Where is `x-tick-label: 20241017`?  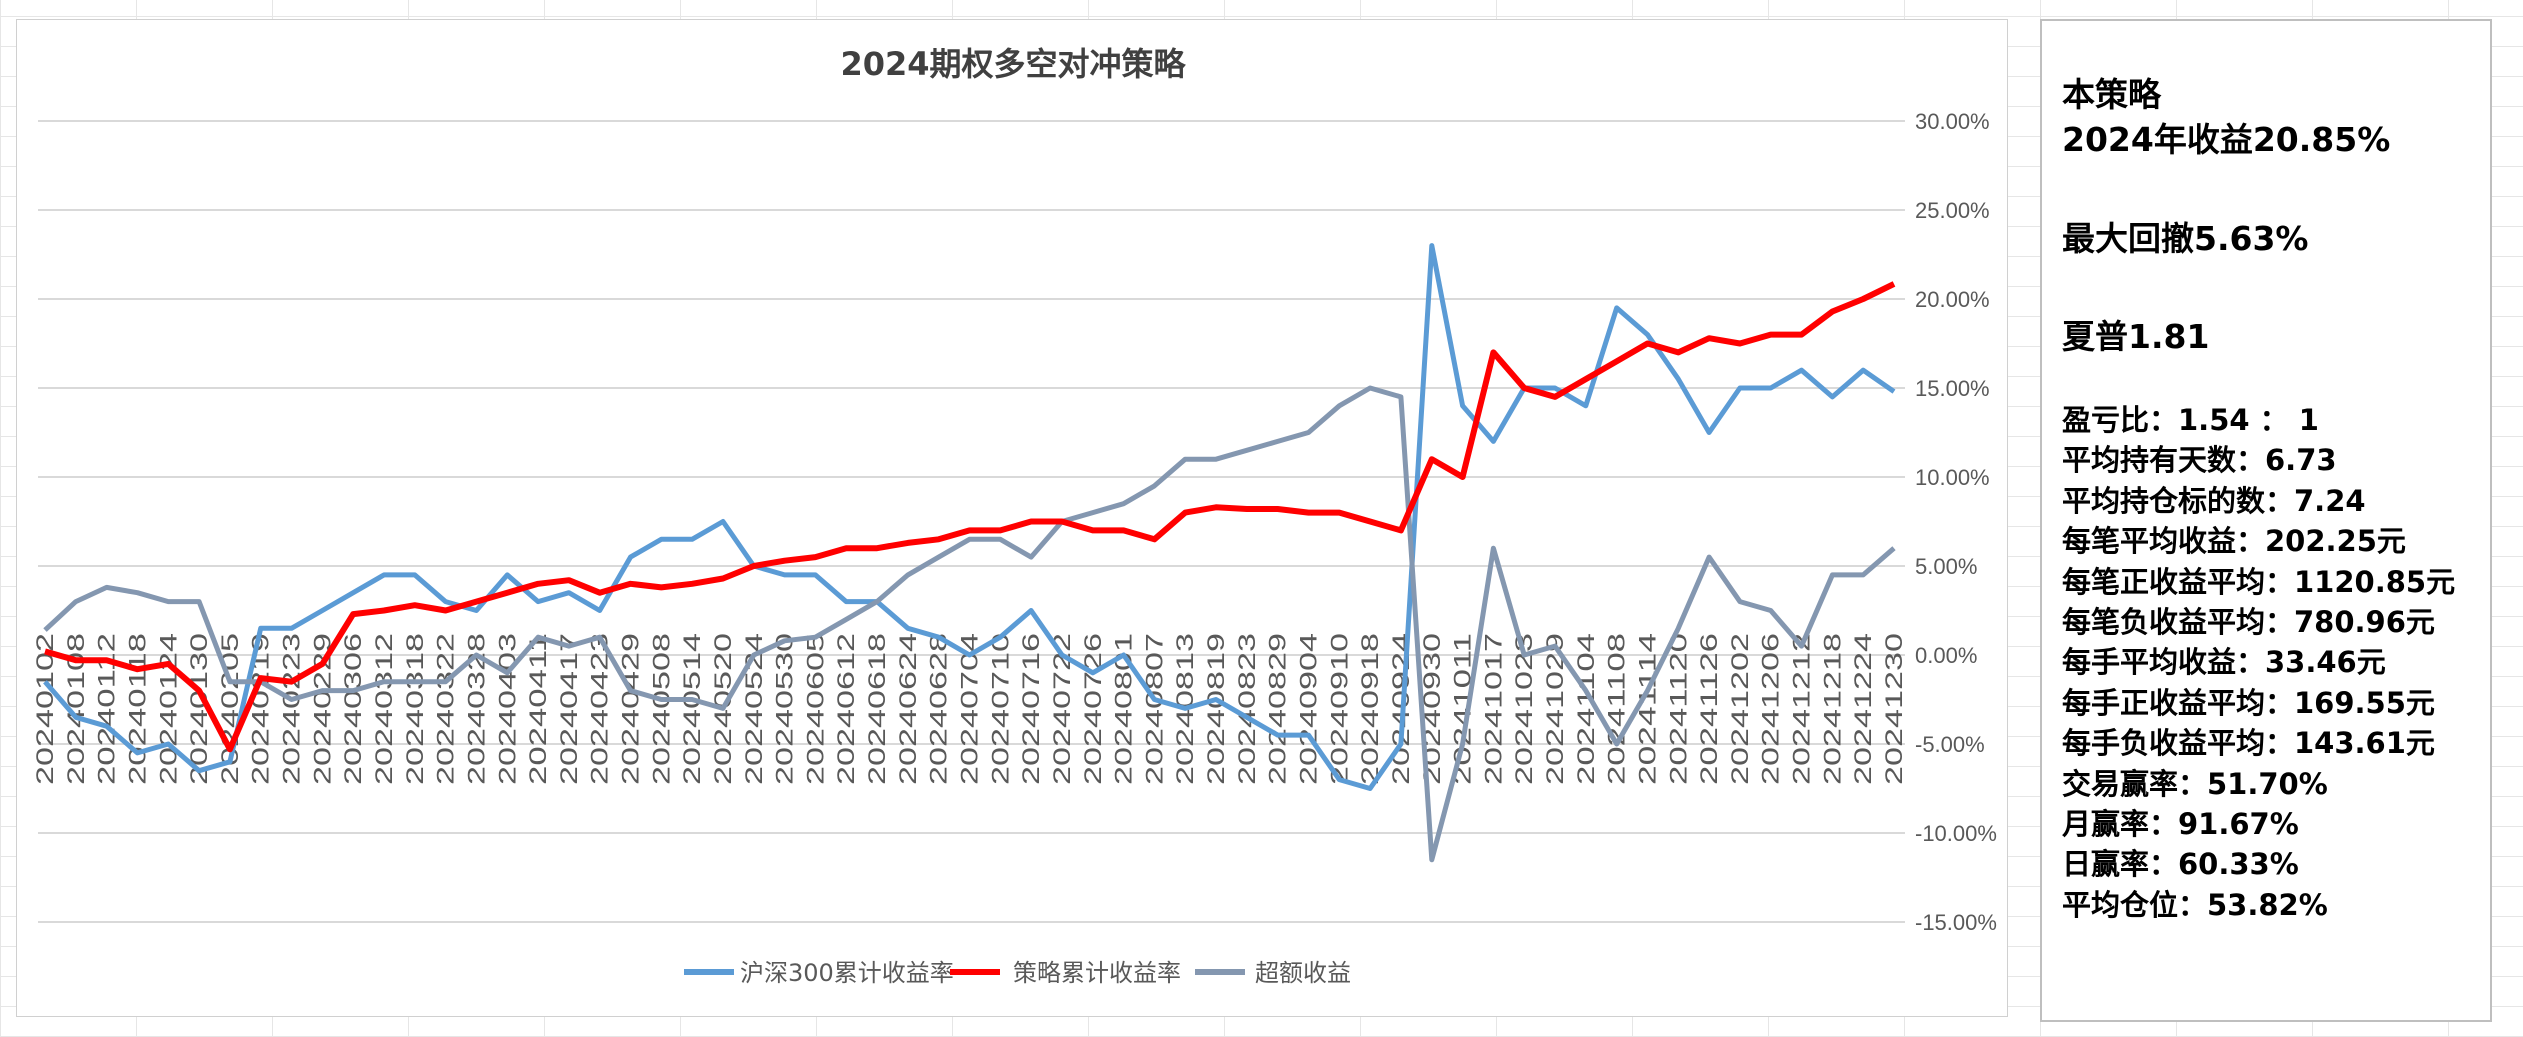
x-tick-label: 20241017 is located at coordinates (1493, 709).